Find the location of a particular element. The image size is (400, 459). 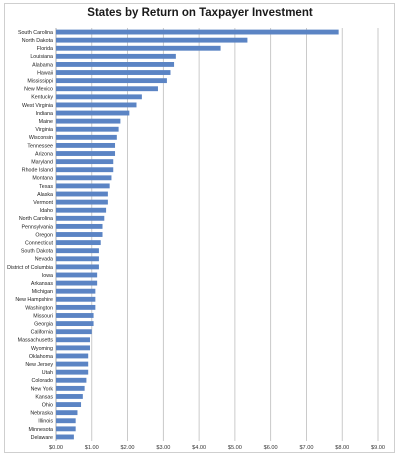

category-label: West Virginia is located at coordinates (37, 106).